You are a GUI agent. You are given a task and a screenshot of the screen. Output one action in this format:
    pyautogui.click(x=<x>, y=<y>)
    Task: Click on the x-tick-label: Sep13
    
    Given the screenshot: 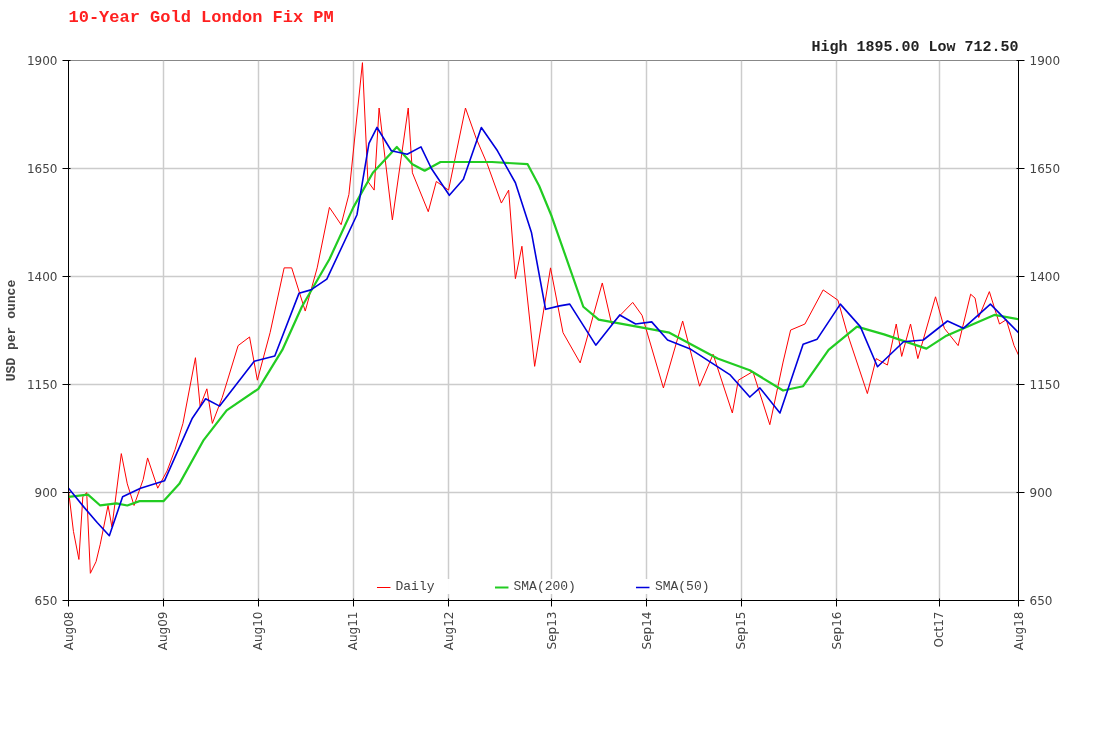 What is the action you would take?
    pyautogui.click(x=551, y=630)
    